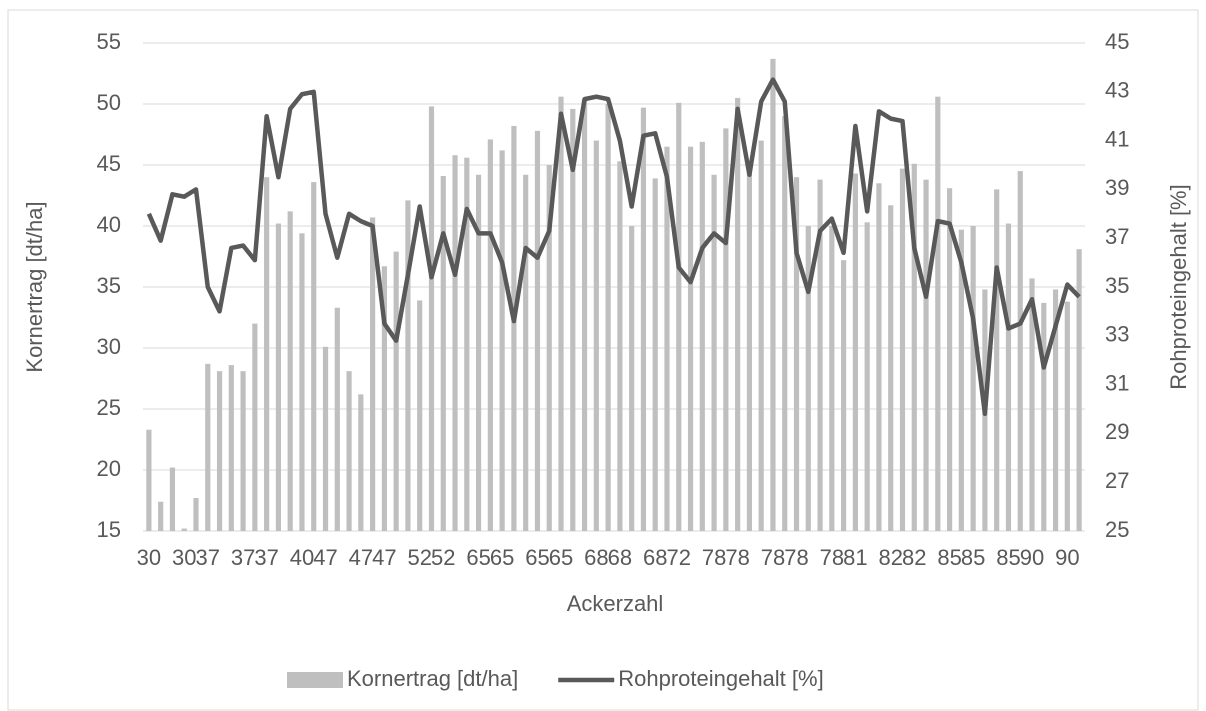 The image size is (1206, 711). Describe the element at coordinates (1117, 334) in the screenshot. I see `y2-tick-label: 33` at that location.